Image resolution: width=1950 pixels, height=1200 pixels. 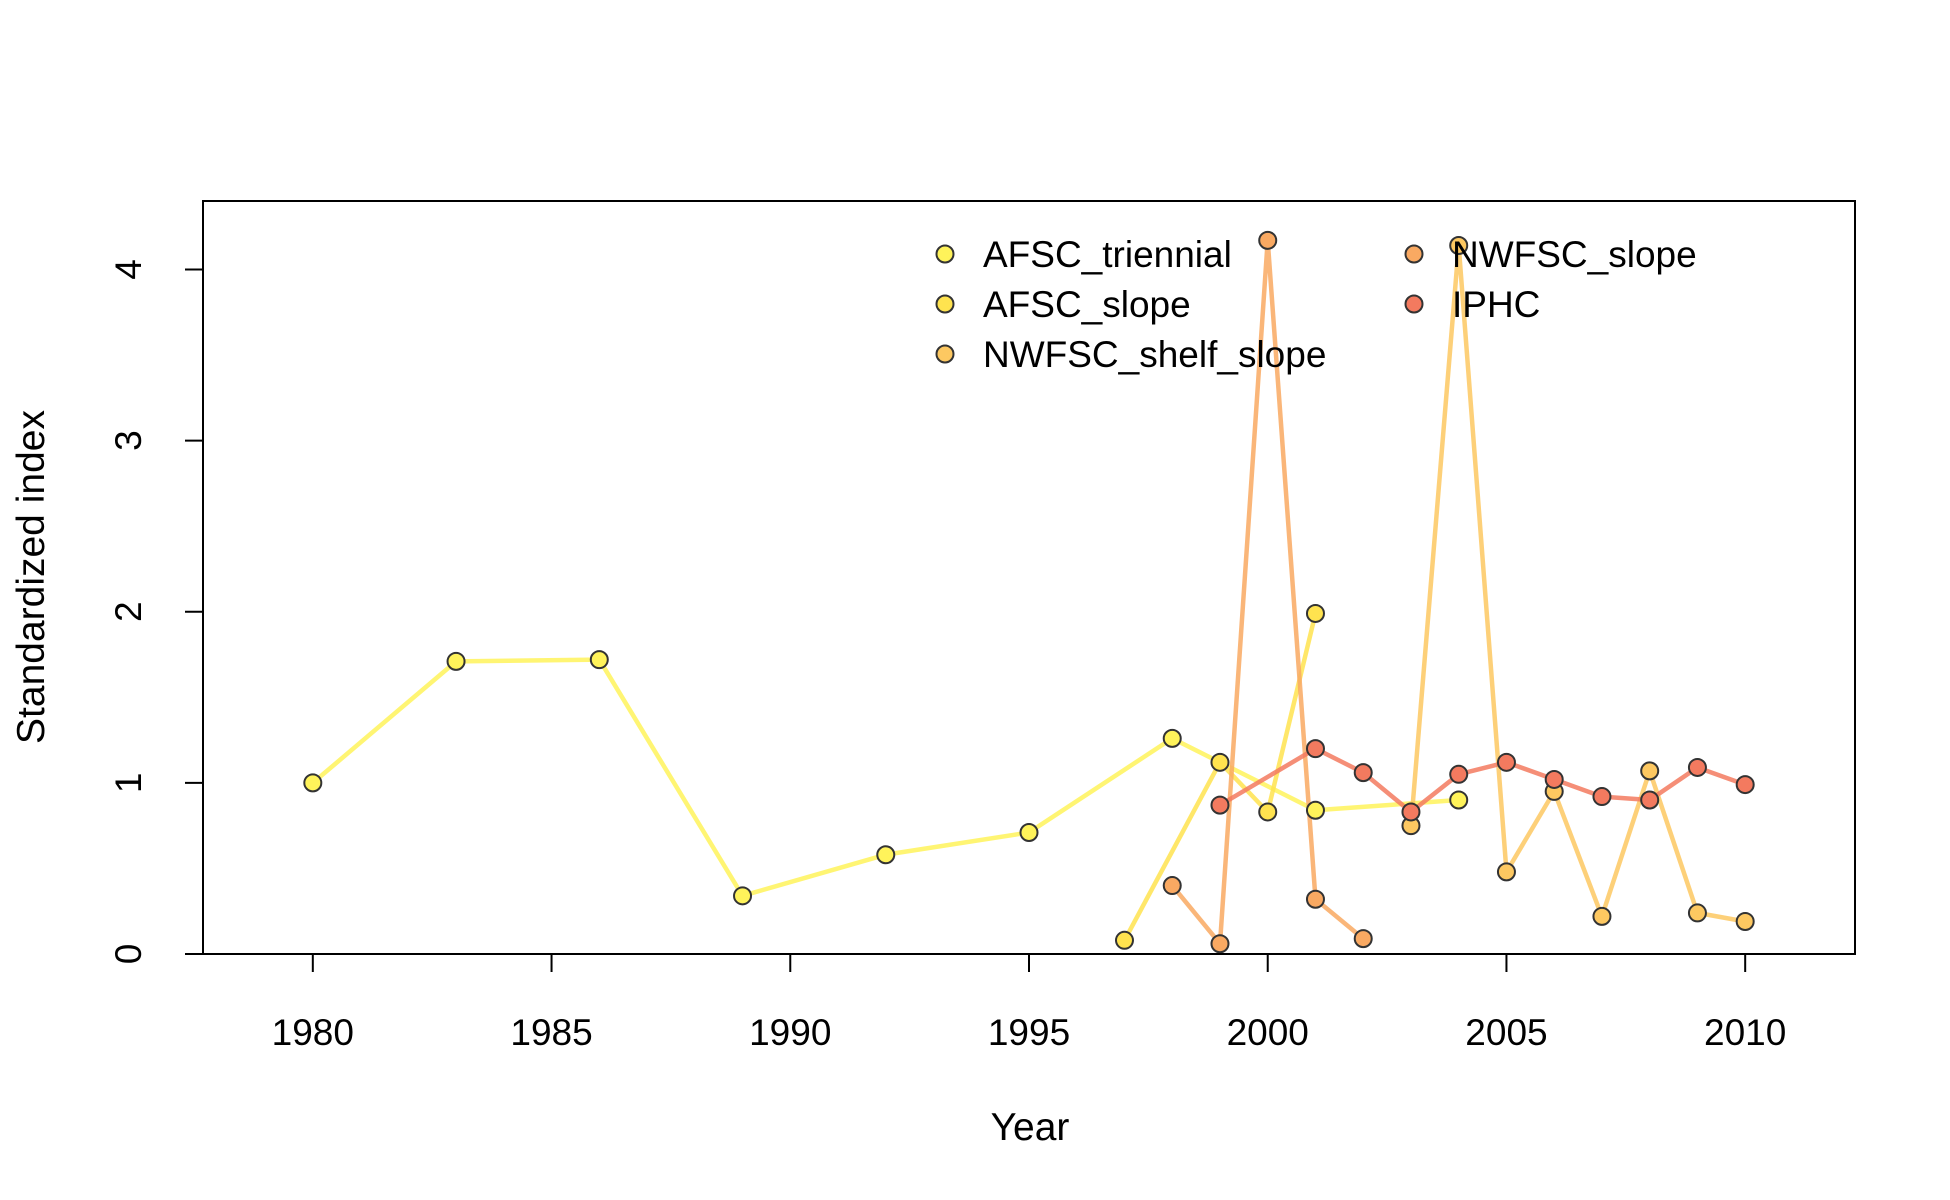 I want to click on y-tick-label-0: 0, so click(x=128, y=954).